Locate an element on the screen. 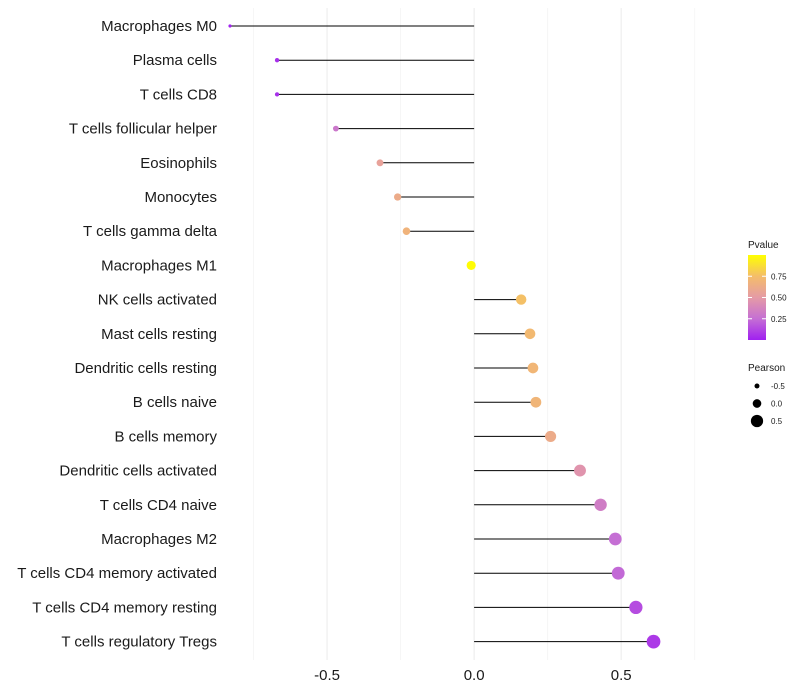 The height and width of the screenshot is (700, 800). category-label: Dendritic cells activated is located at coordinates (138, 471).